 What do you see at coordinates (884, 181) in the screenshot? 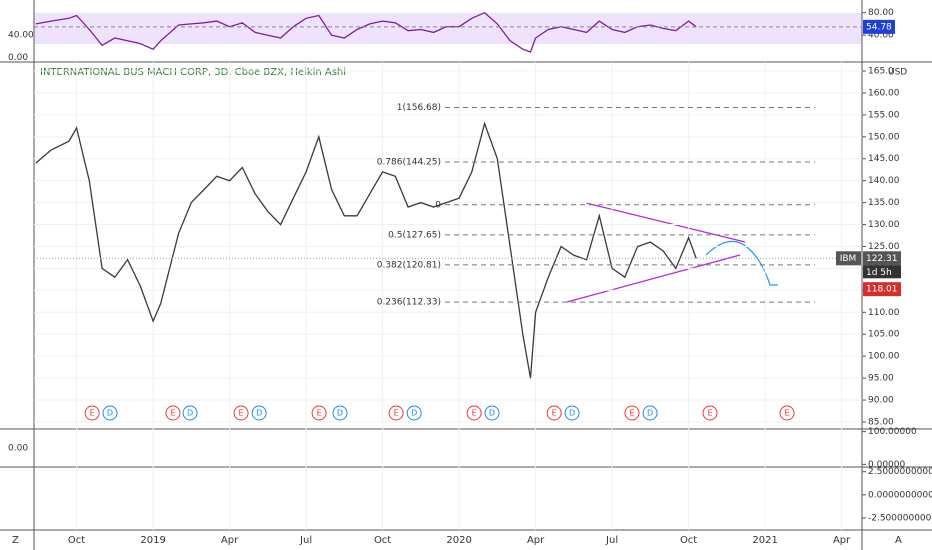
I see `y-tick-label: 140.00` at bounding box center [884, 181].